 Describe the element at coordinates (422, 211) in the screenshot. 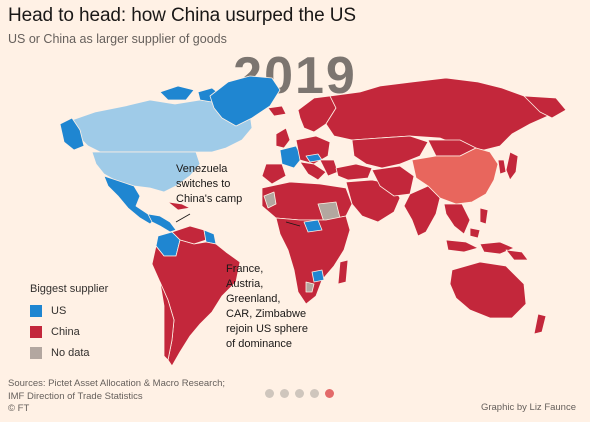

I see `india` at that location.